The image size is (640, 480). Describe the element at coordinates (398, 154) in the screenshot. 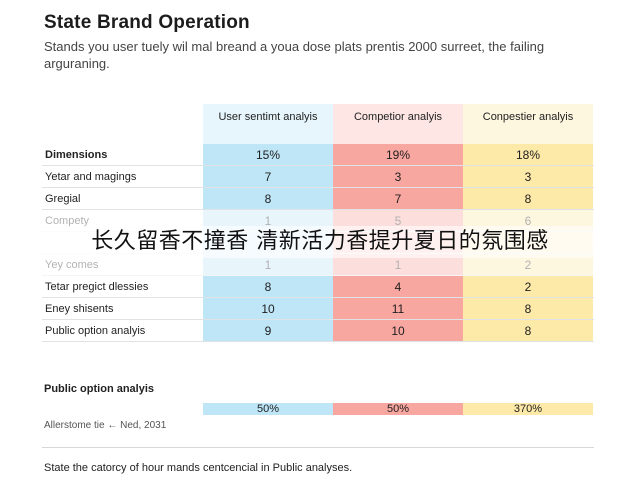

I see `table-cell: 19%` at that location.